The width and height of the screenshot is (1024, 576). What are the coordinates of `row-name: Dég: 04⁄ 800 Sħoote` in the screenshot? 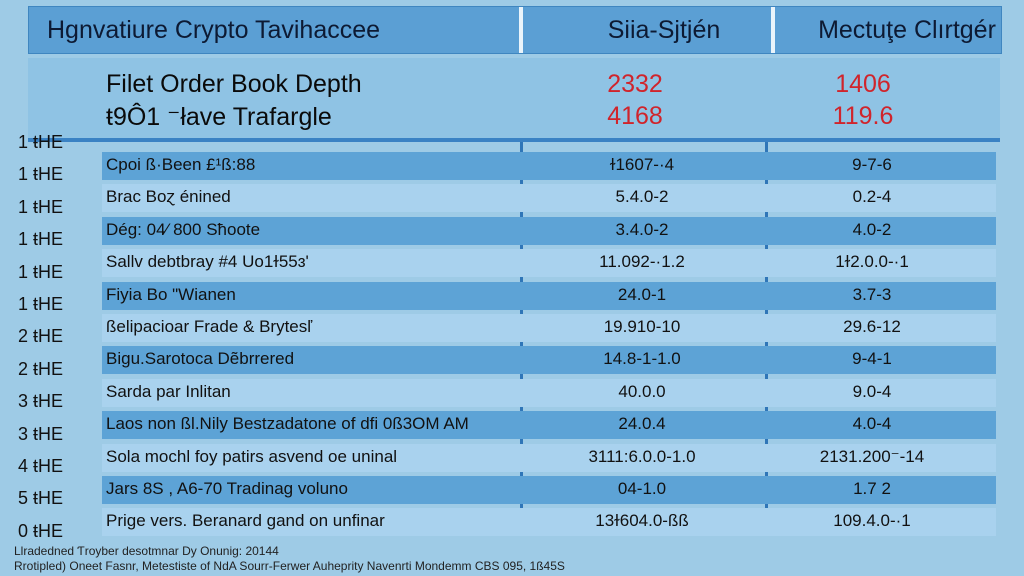 It's located at (183, 229).